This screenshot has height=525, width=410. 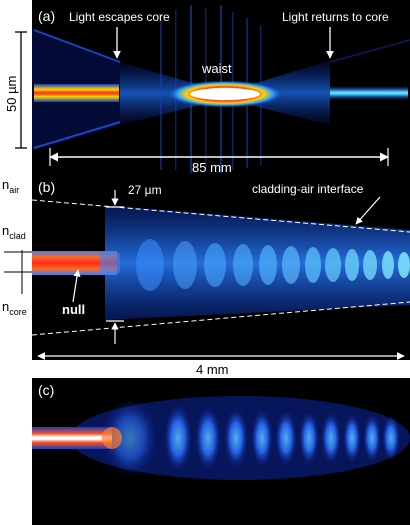 I want to click on interface-label: cladding-air interface, so click(x=308, y=189).